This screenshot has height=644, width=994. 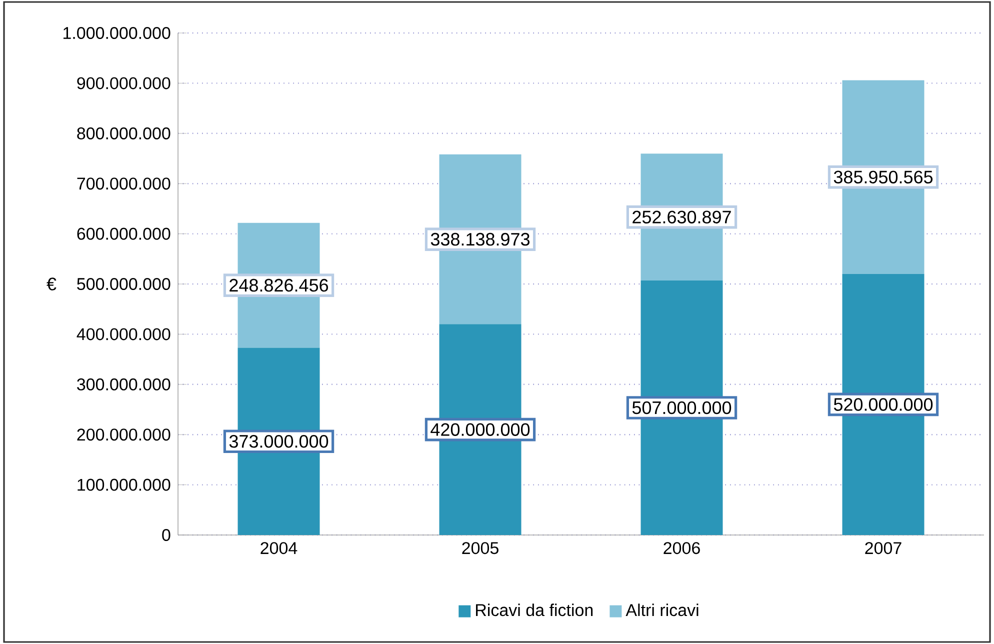 What do you see at coordinates (117, 33) in the screenshot?
I see `y-tick-label: 1.000.000.000` at bounding box center [117, 33].